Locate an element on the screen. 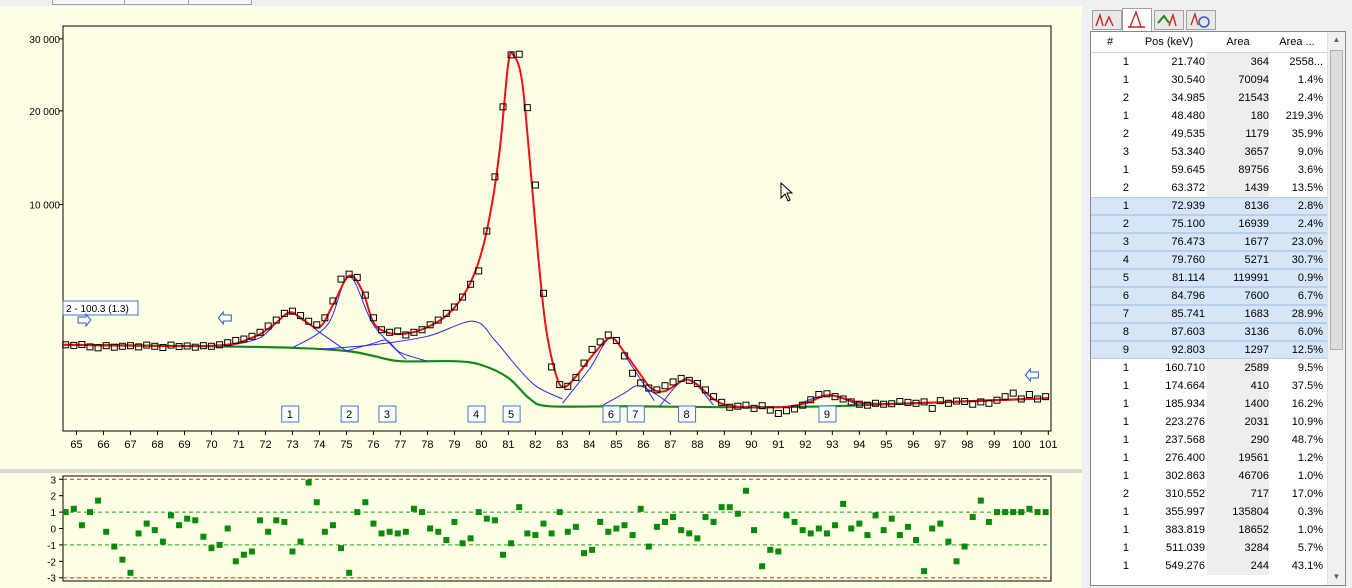 This screenshot has height=588, width=1352. cell-index: 7 is located at coordinates (1125, 314).